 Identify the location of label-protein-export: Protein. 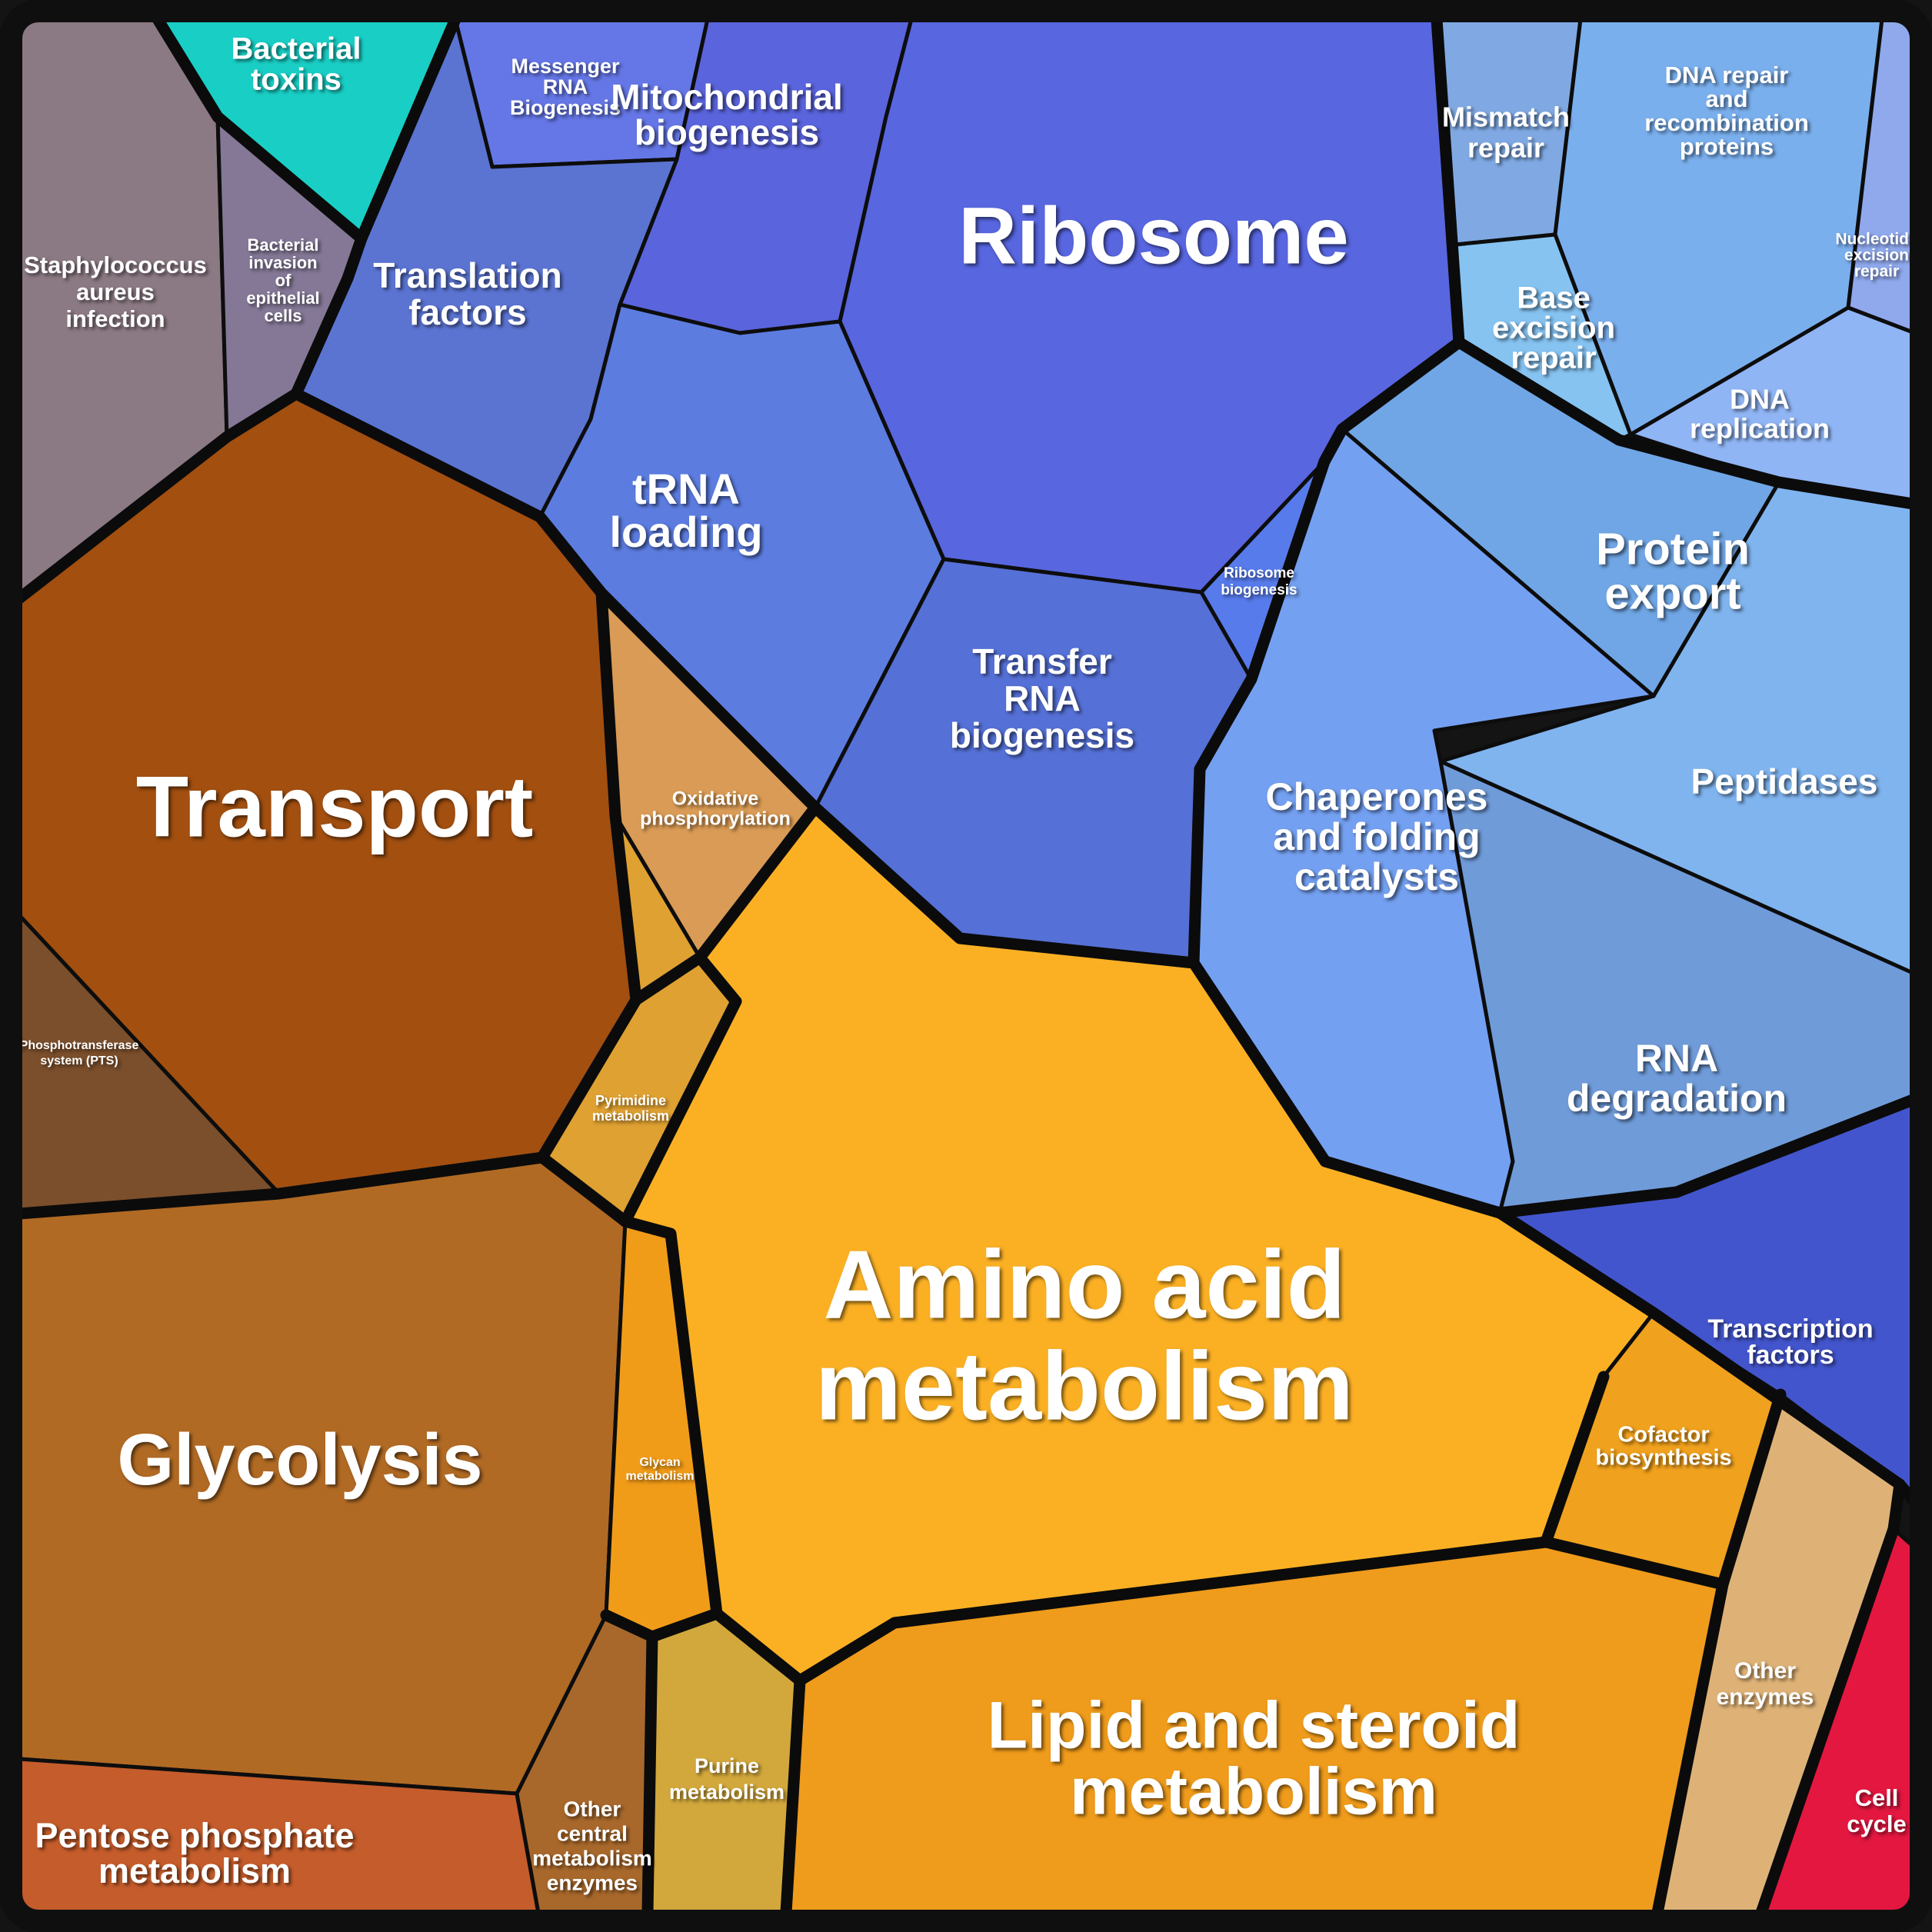
(1673, 549).